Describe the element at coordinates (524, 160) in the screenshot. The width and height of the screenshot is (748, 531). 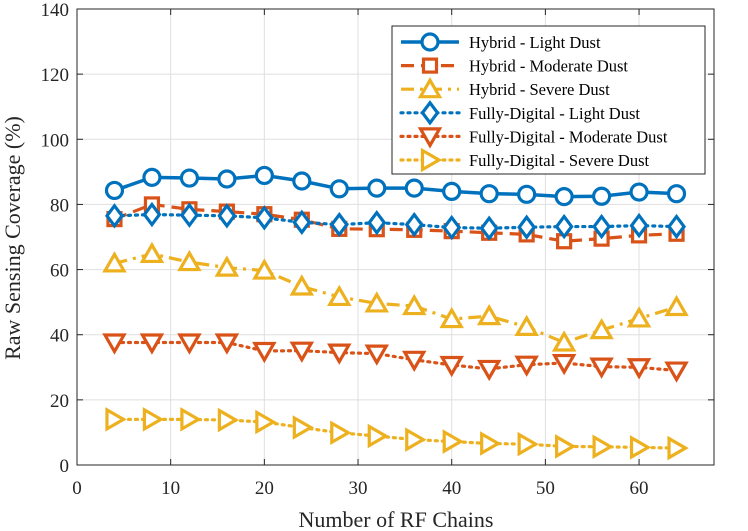
I see `legend-entry: Fully-Digital - Severe Dust` at that location.